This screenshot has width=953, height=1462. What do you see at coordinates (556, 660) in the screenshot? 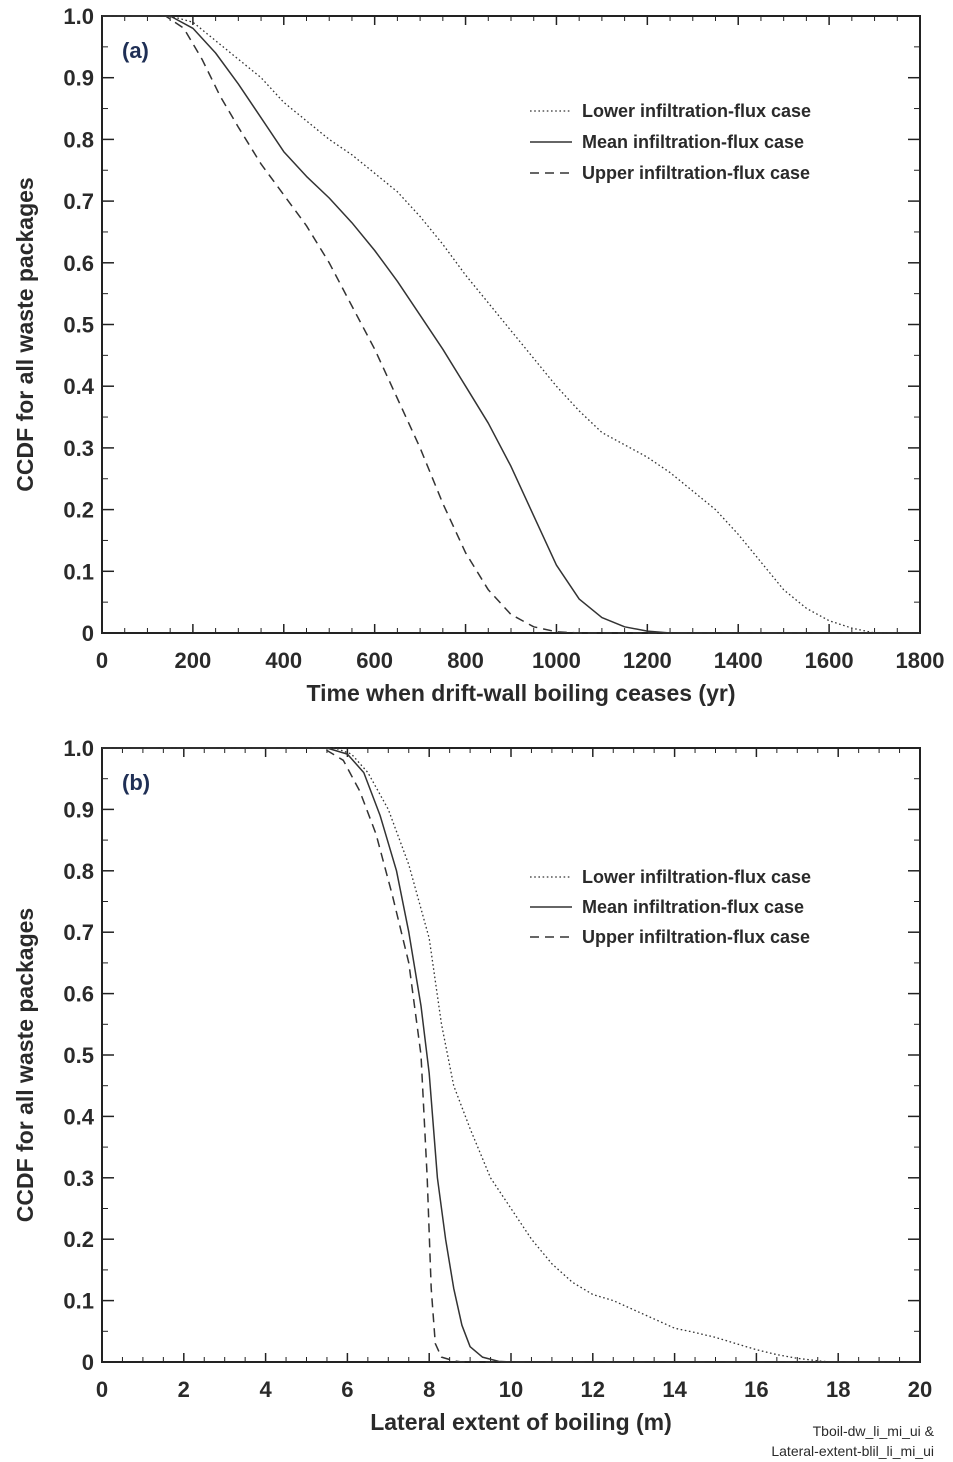
I see `x-tick-label: 1000` at bounding box center [556, 660].